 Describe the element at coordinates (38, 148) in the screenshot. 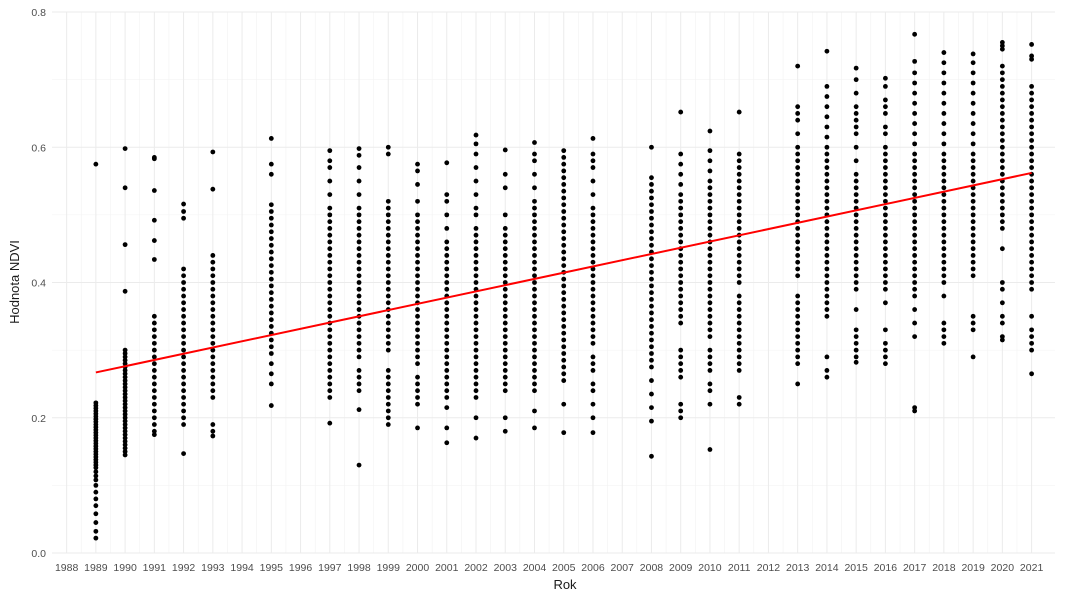

I see `y-tick-label: 0.6` at that location.